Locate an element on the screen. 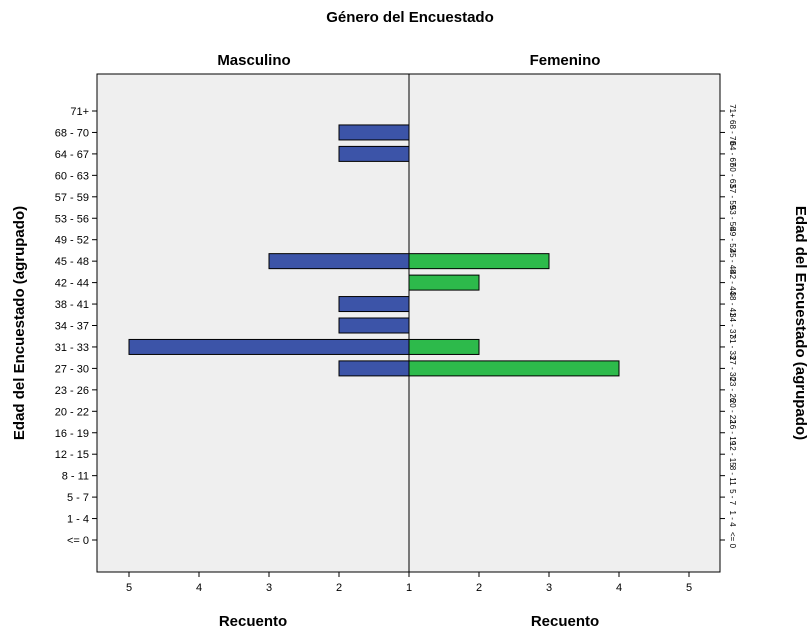  y-tick-label-right: 34 - 37 is located at coordinates (732, 325).